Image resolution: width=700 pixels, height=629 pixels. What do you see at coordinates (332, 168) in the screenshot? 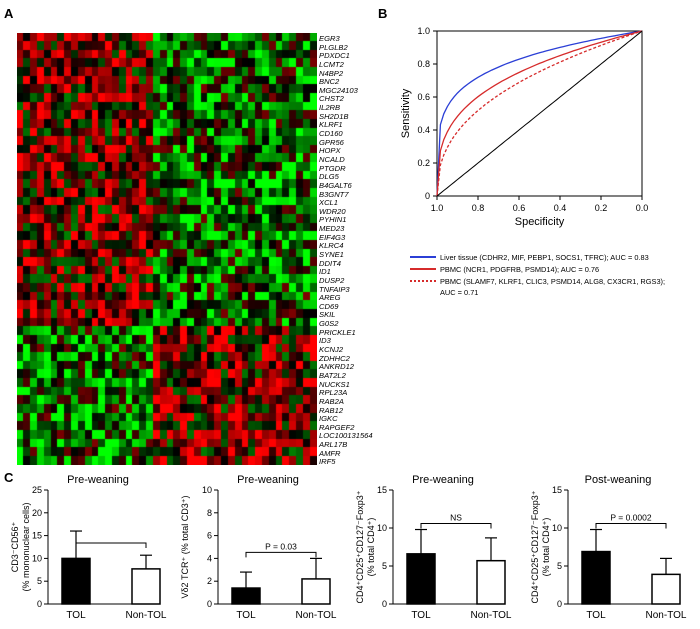
I see `gene-label: PTGDR` at bounding box center [332, 168].